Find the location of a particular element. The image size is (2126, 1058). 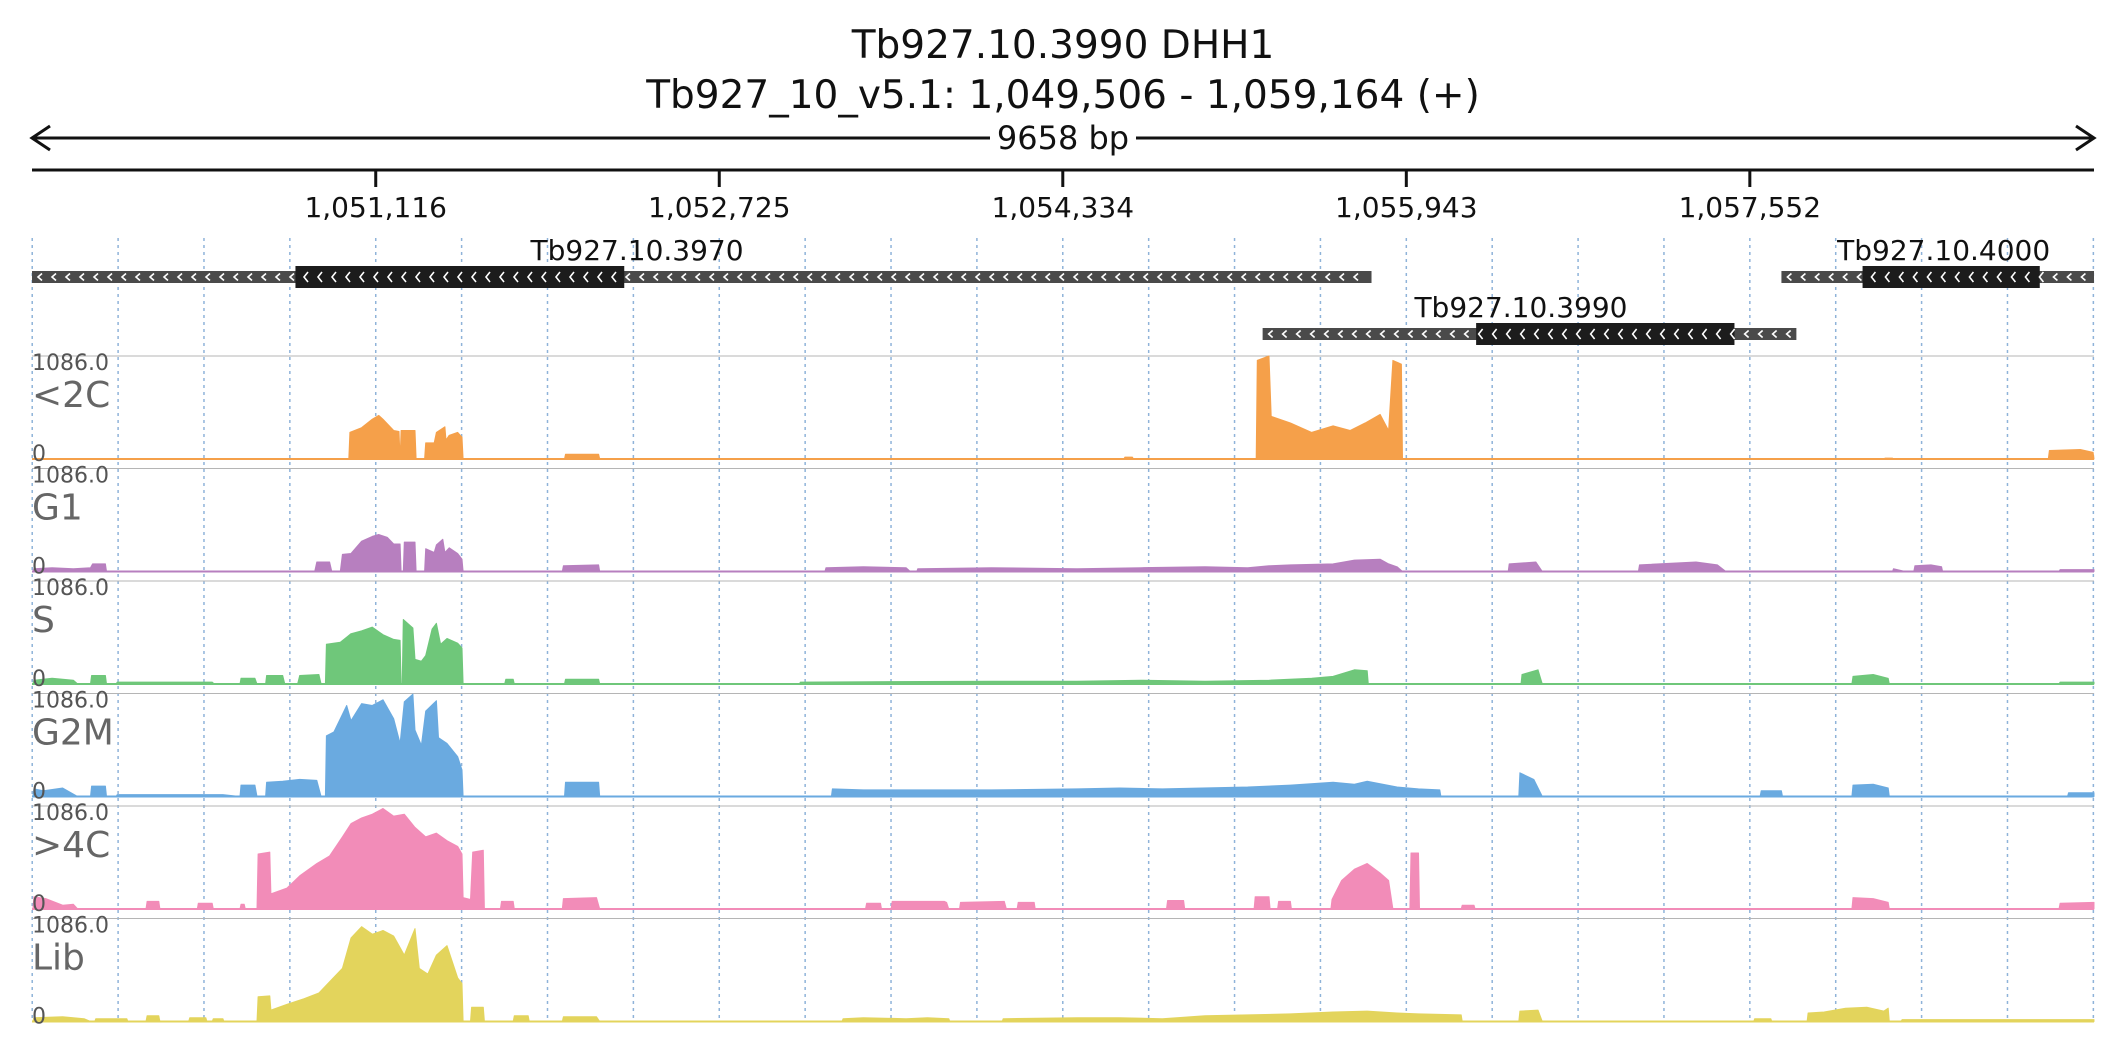

coverage-track: 1086.0 0 G2M is located at coordinates (1063, 747).